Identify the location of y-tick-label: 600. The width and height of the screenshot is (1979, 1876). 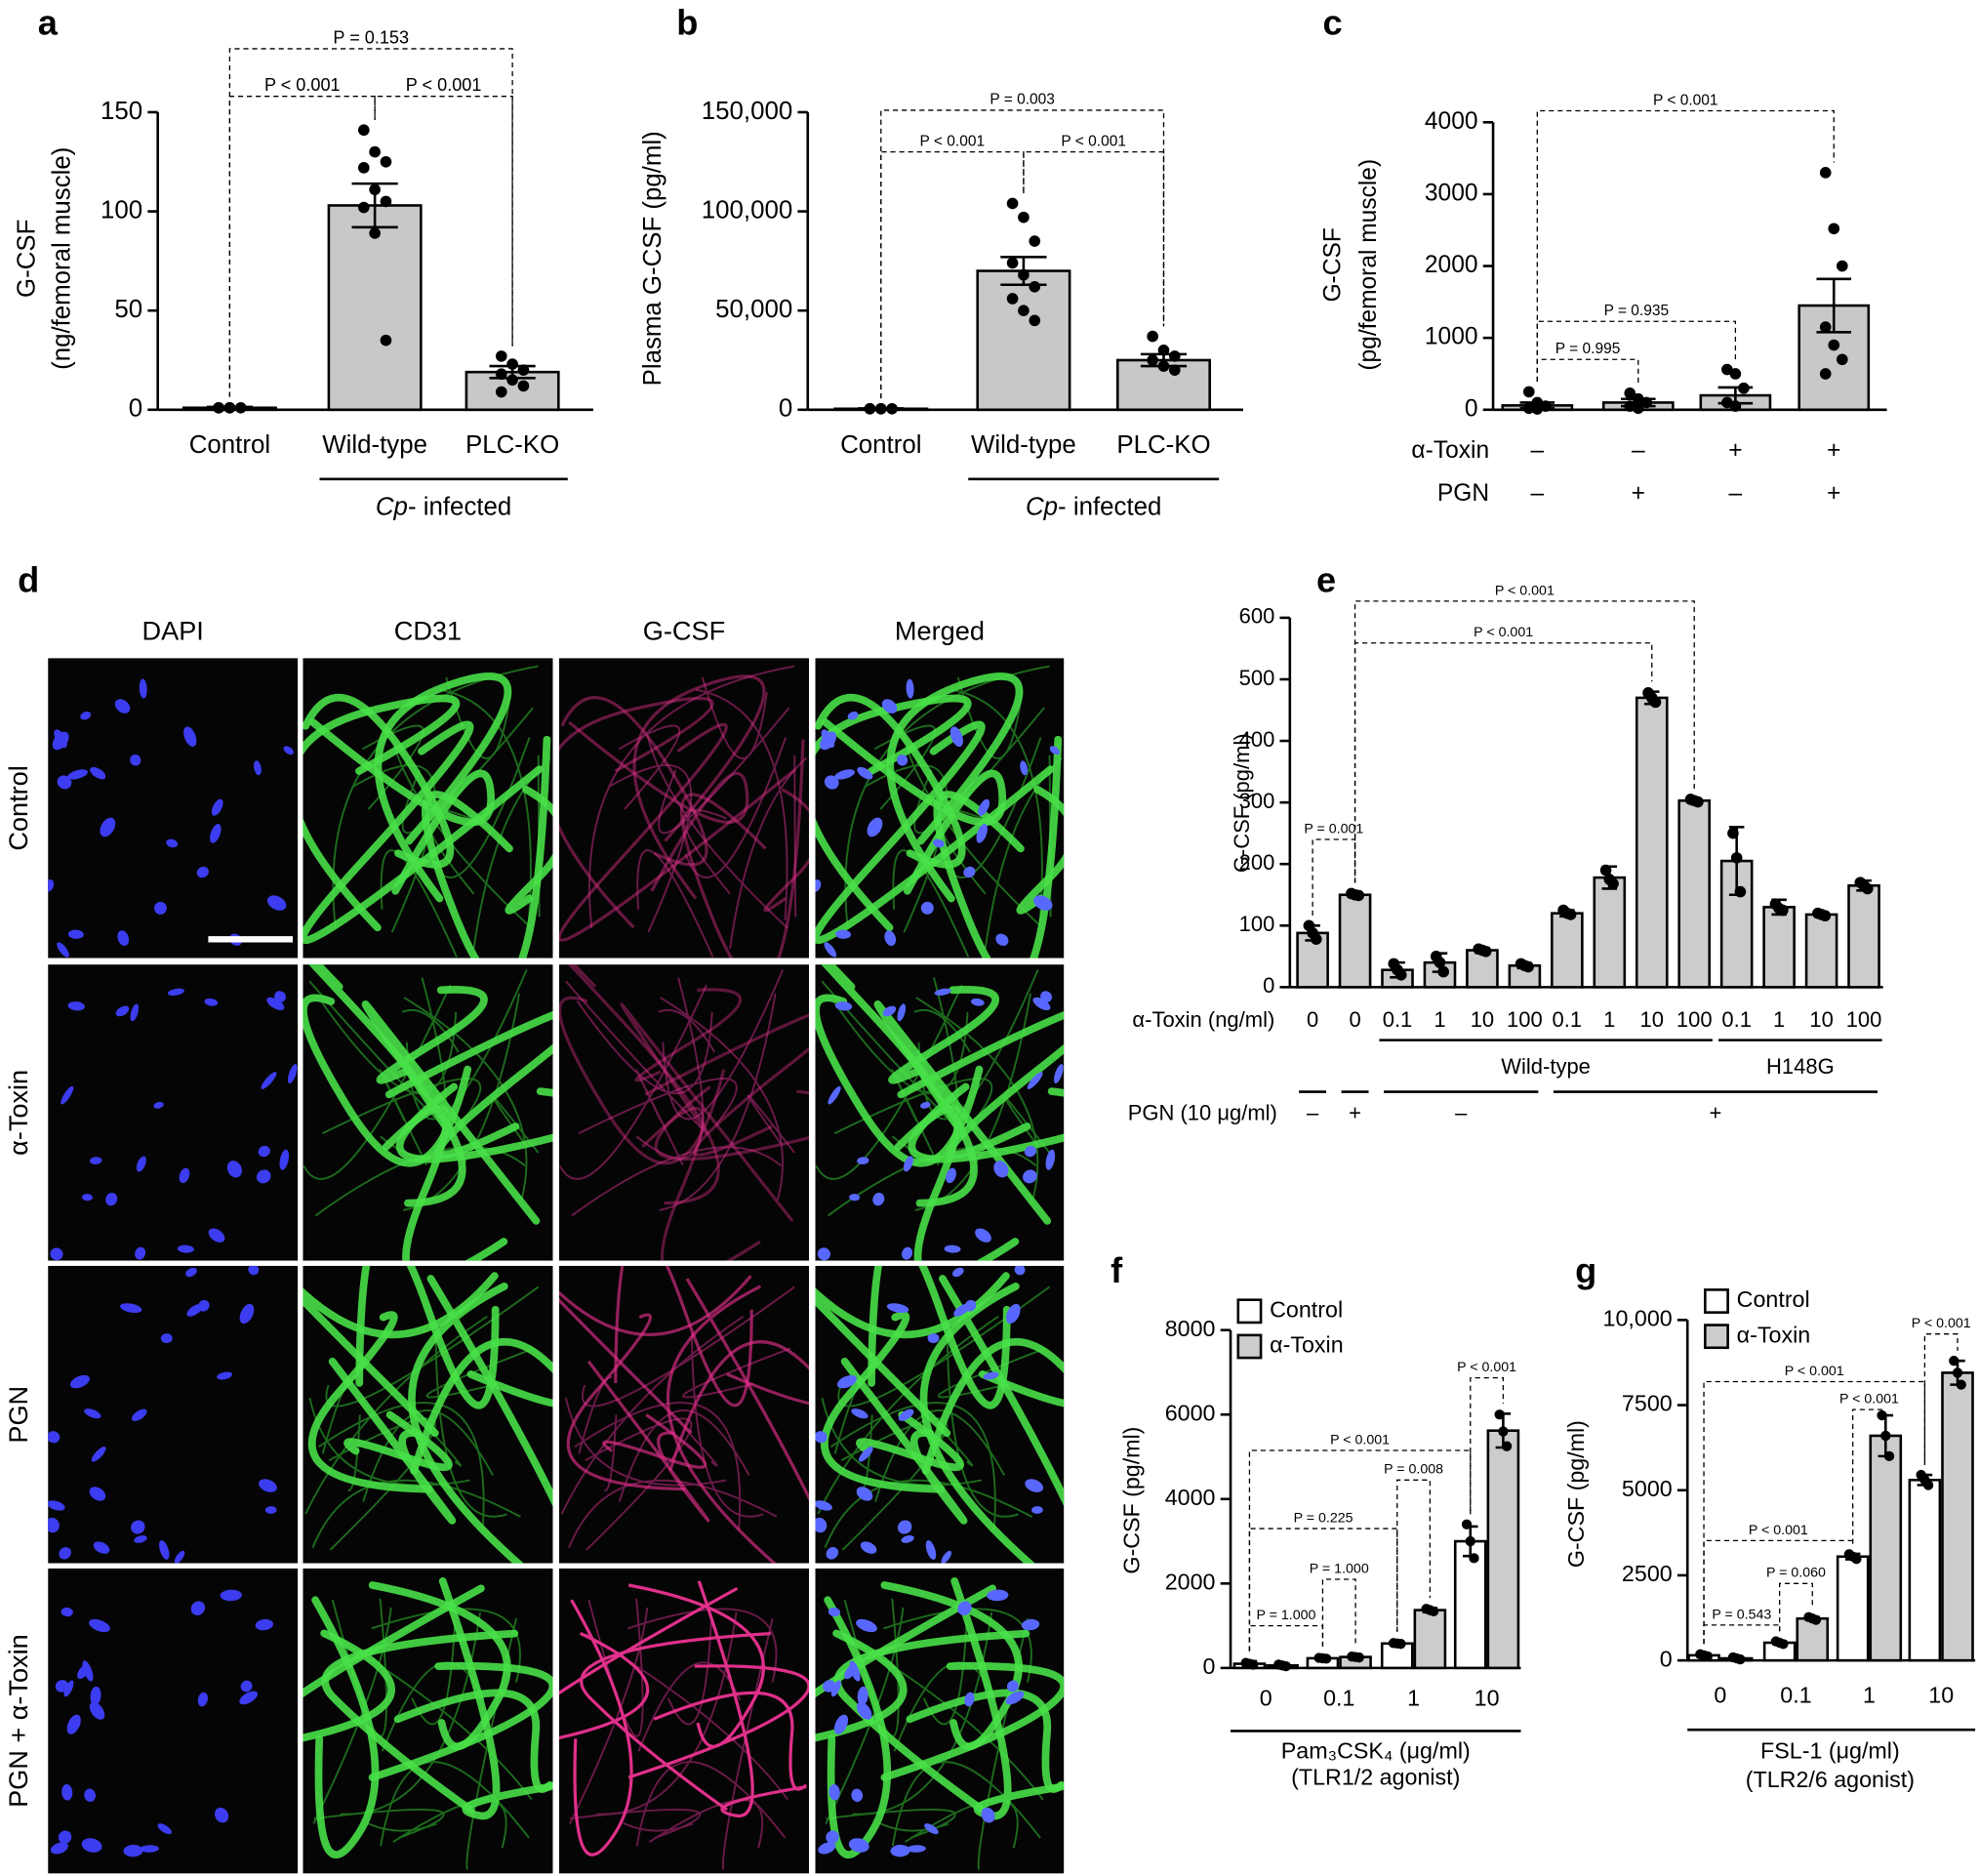
(1257, 616).